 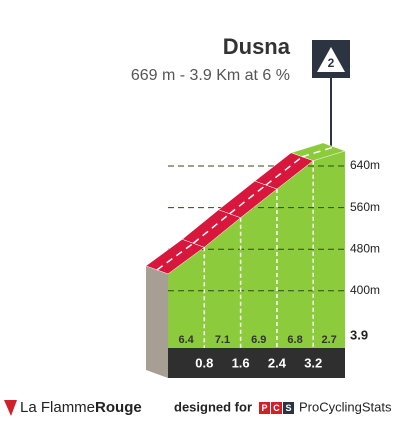 I want to click on pcs-letter: P, so click(x=264, y=408).